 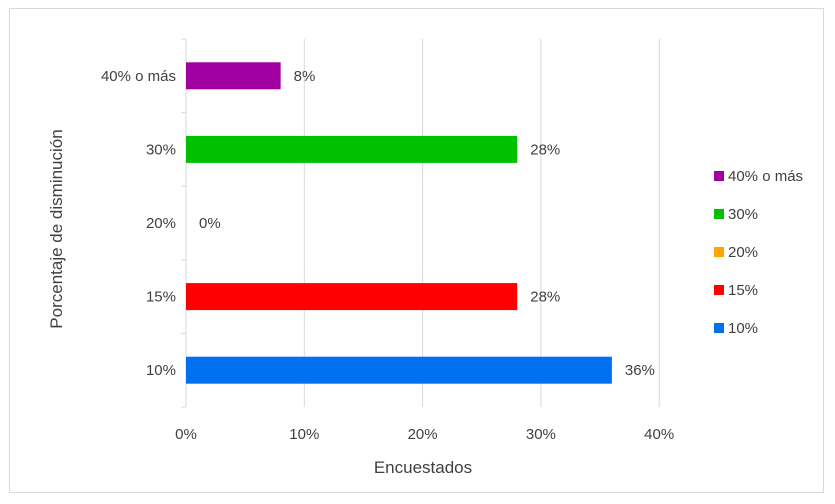 What do you see at coordinates (186, 434) in the screenshot?
I see `x-tick-label: 0%` at bounding box center [186, 434].